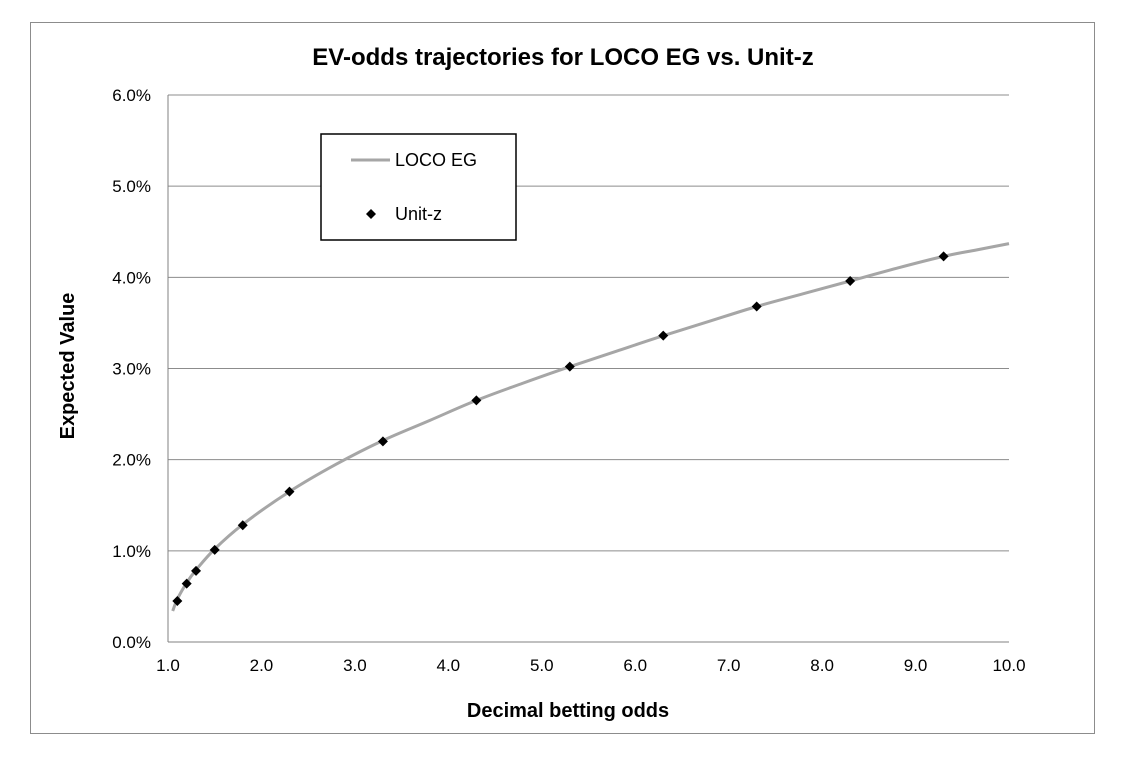 This screenshot has width=1126, height=757. I want to click on y-tick-label: 4.0%, so click(131, 277).